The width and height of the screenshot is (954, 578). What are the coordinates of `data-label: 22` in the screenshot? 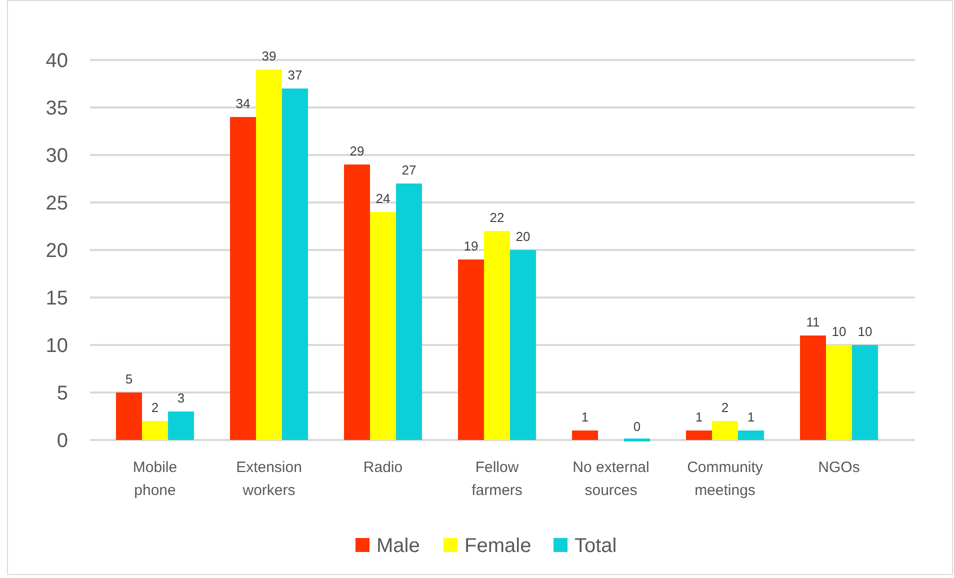 It's located at (497, 217).